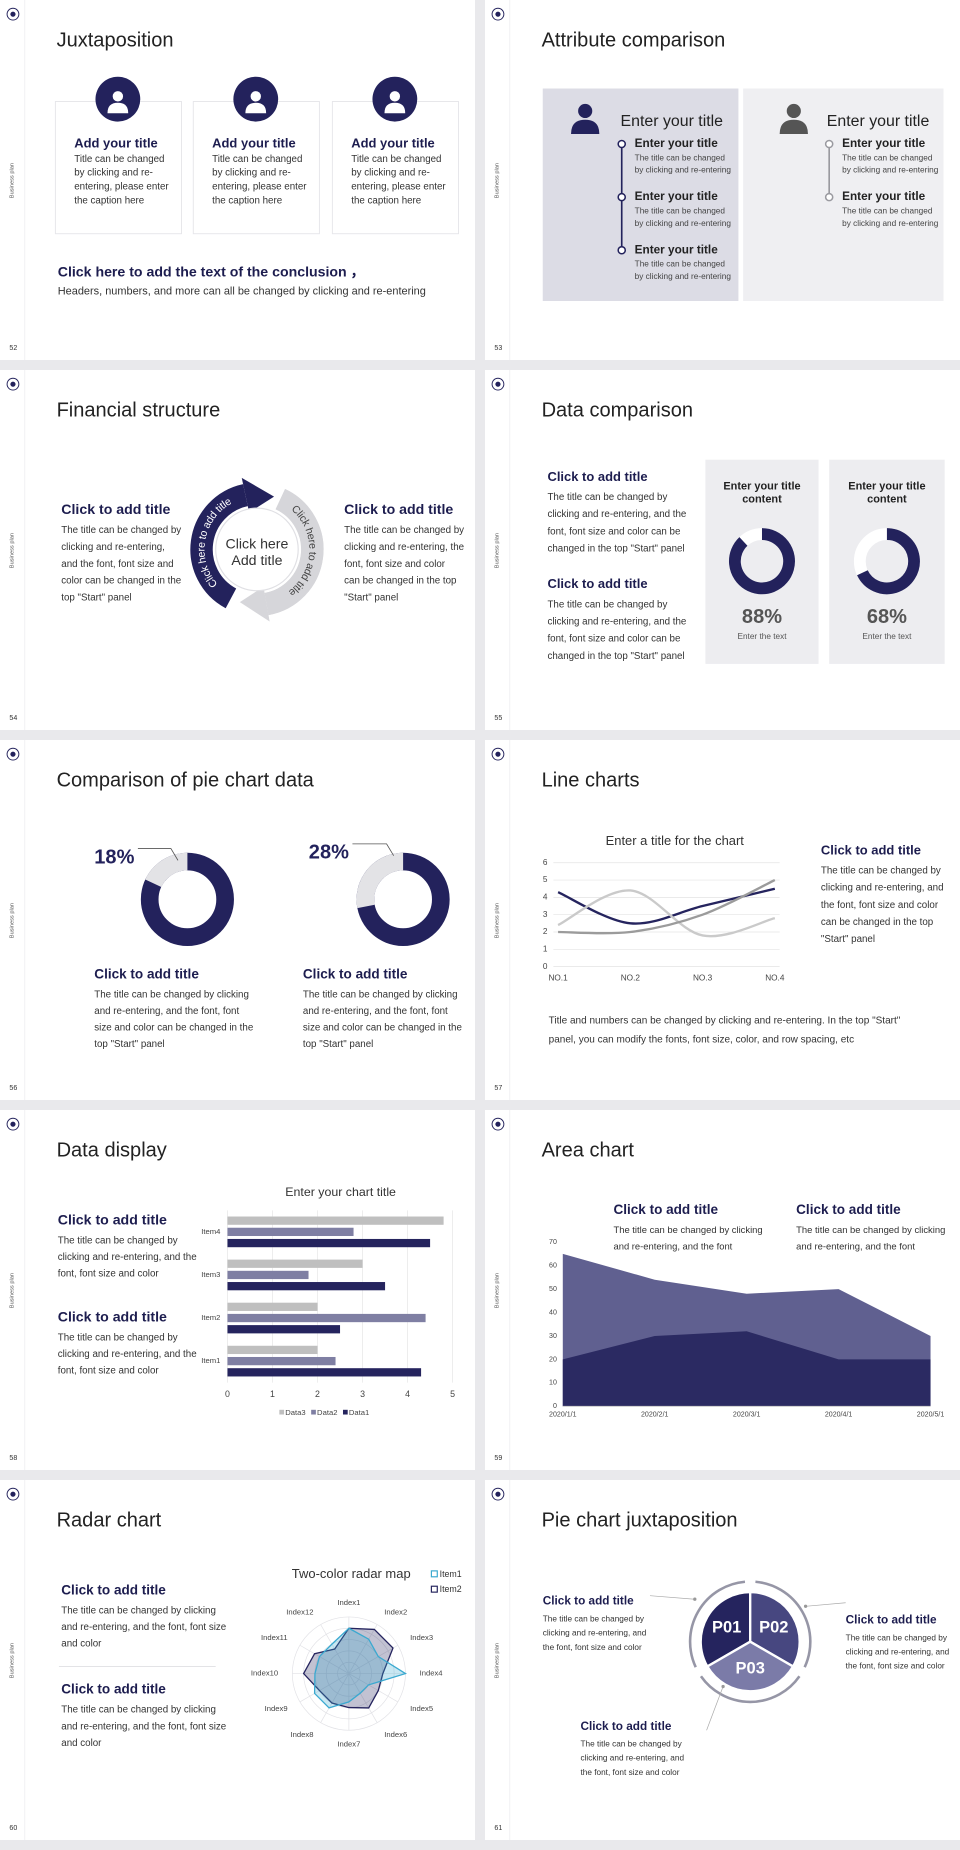 This screenshot has width=960, height=1850. What do you see at coordinates (545, 879) in the screenshot?
I see `y-tick-label: 5` at bounding box center [545, 879].